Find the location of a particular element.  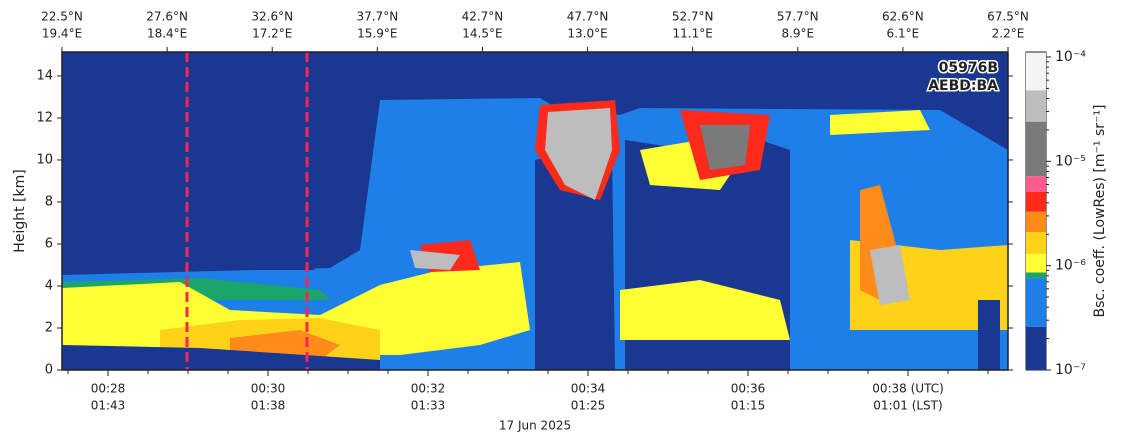

x-tick-label: 00:28 is located at coordinates (108, 389).